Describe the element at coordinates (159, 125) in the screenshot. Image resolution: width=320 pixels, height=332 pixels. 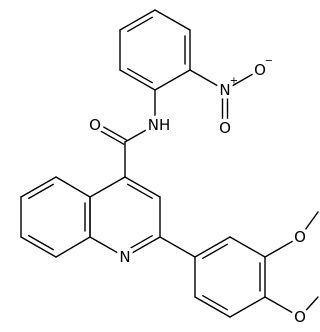
I see `atom-label: NH` at that location.